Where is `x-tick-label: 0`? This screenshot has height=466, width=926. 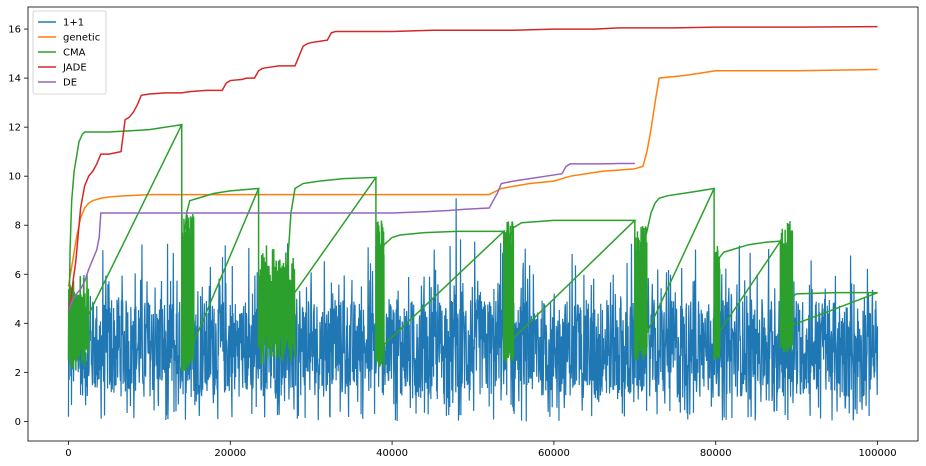 x-tick-label: 0 is located at coordinates (68, 453).